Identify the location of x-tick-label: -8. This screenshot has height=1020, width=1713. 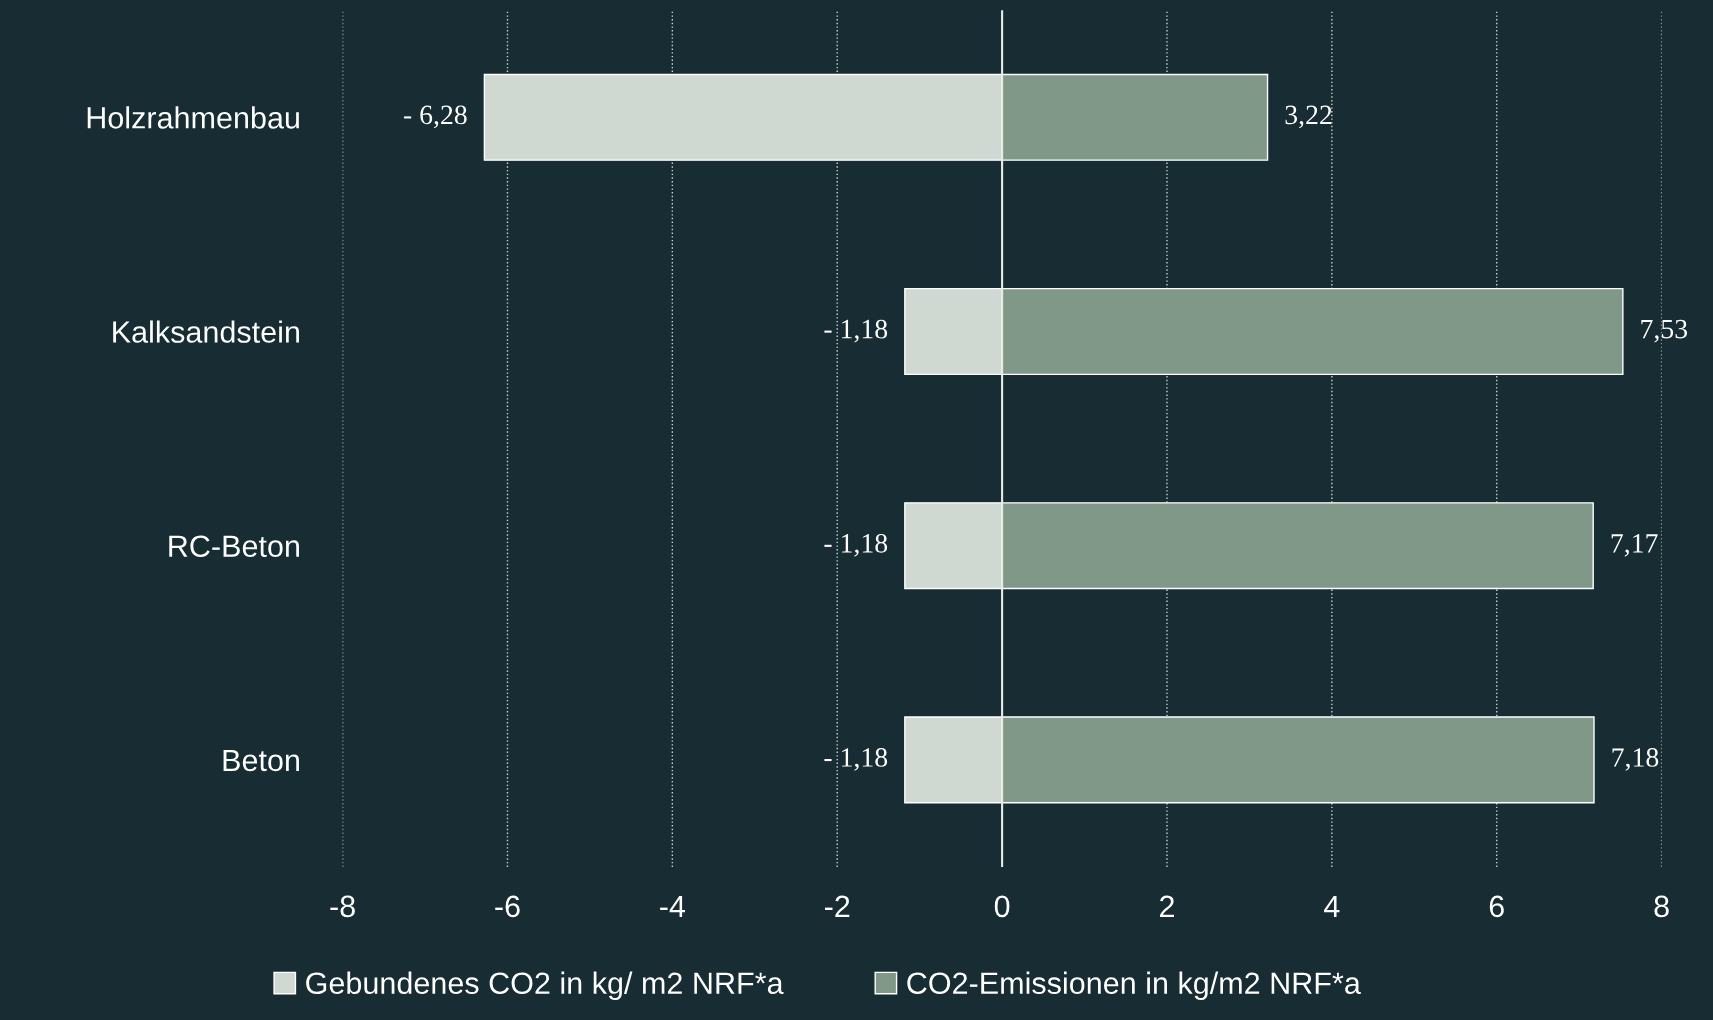
(342, 906).